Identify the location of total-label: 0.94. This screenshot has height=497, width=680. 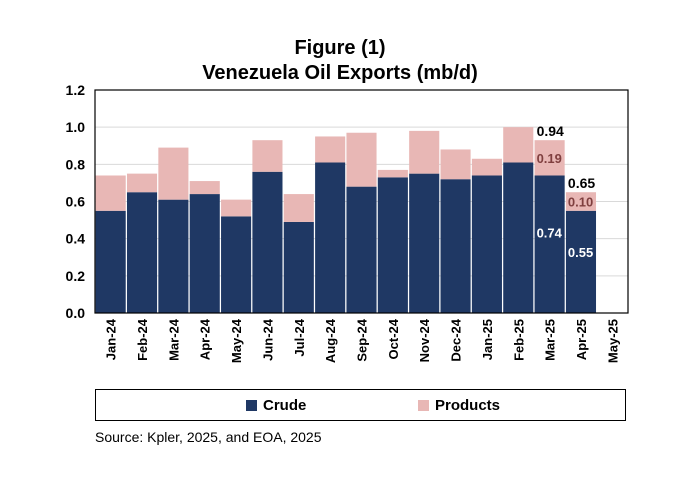
(550, 131).